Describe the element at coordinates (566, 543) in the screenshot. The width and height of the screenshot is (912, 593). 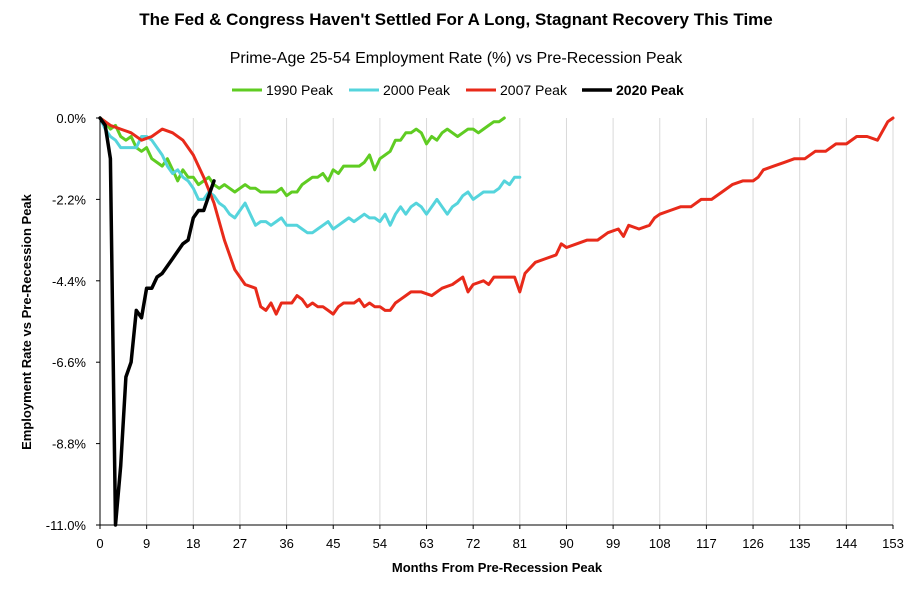
I see `x-tick-label: 90` at that location.